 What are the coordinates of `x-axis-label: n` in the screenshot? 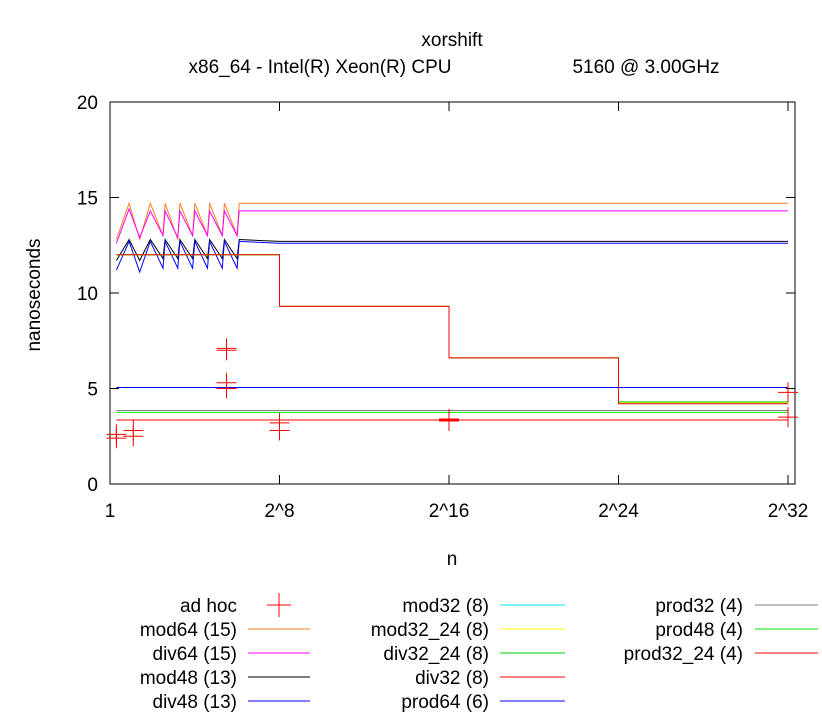 It's located at (452, 559).